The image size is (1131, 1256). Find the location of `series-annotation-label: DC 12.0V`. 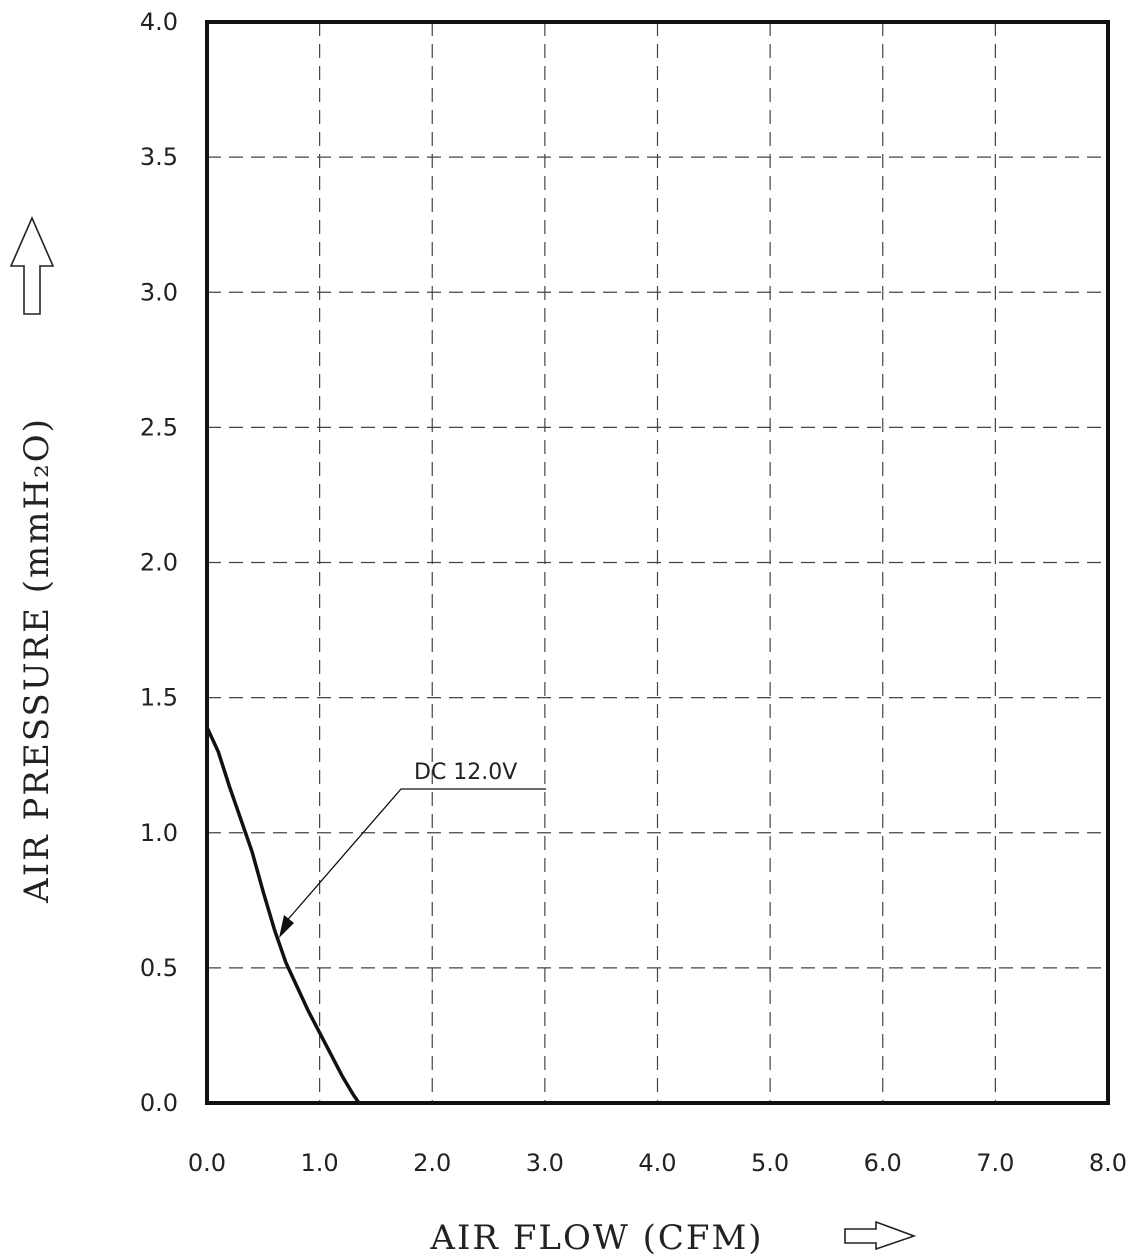

series-annotation-label: DC 12.0V is located at coordinates (465, 772).